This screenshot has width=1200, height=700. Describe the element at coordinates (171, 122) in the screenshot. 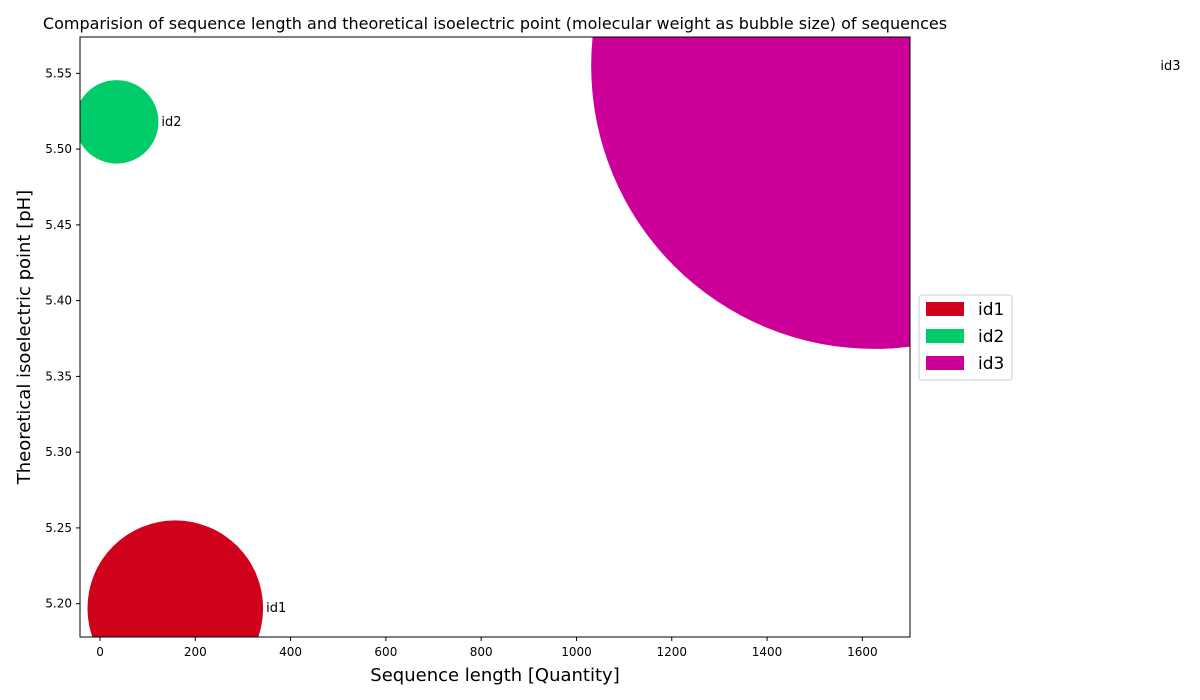

I see `point-label-id2: id2` at that location.